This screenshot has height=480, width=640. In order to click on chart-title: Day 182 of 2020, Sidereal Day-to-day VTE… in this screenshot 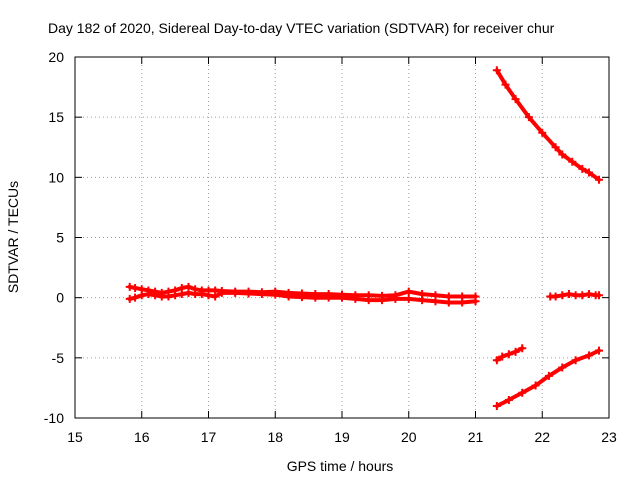, I will do `click(301, 28)`.